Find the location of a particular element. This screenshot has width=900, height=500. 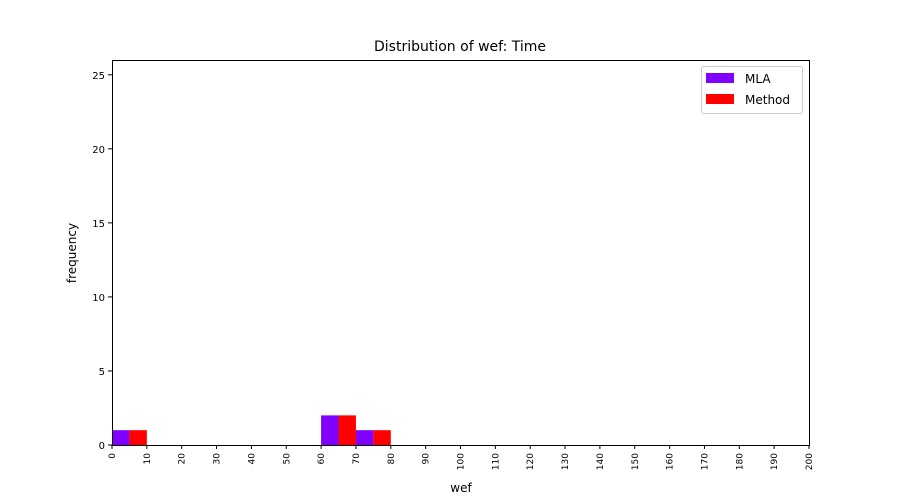

x-tick-label: 30 is located at coordinates (218, 459).